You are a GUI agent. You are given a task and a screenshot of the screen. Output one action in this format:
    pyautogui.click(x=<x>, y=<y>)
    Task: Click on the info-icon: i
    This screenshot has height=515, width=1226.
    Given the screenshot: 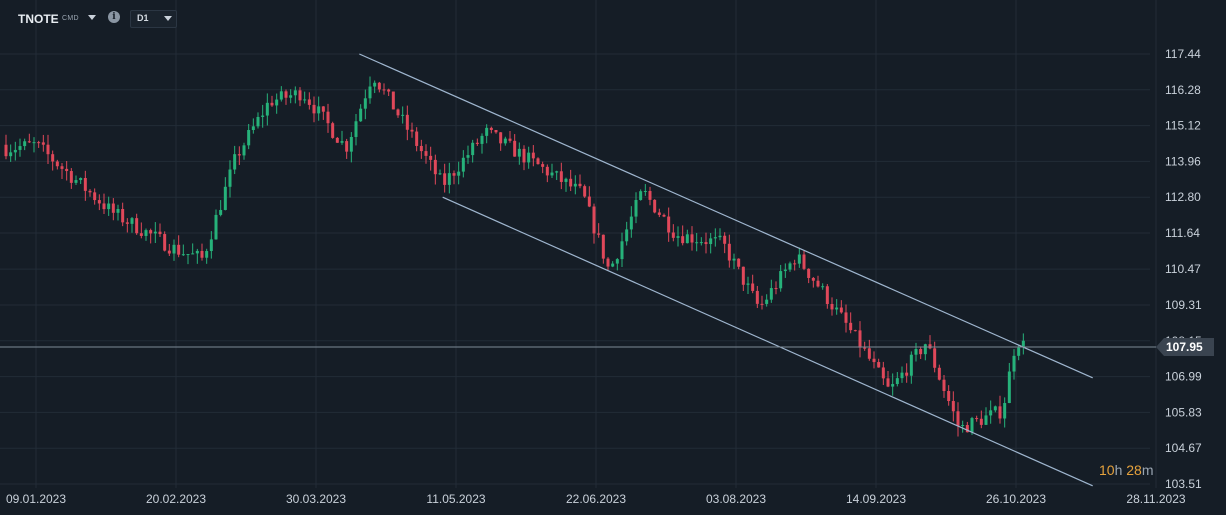 What is the action you would take?
    pyautogui.click(x=114, y=17)
    